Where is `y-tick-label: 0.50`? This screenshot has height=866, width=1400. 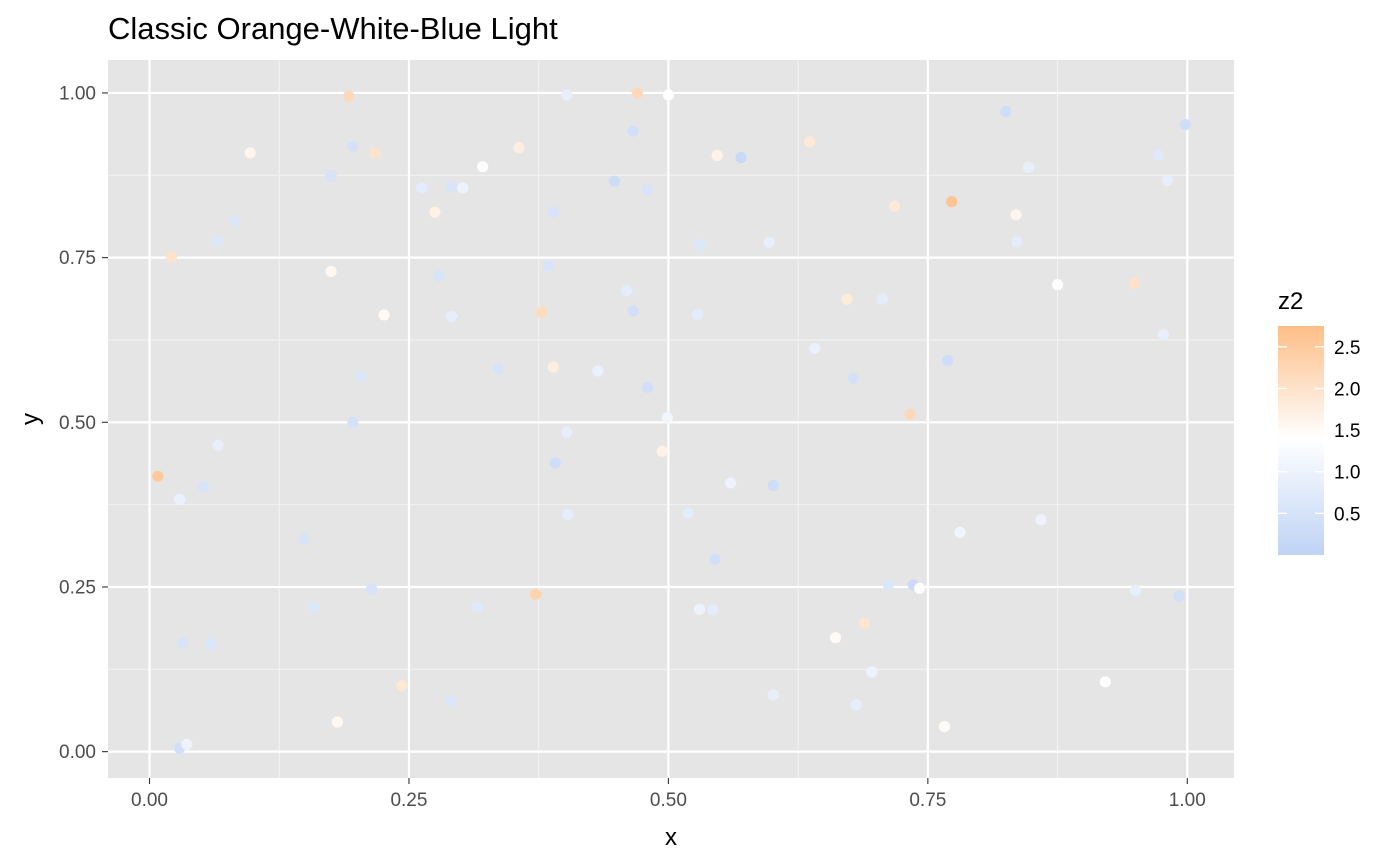 y-tick-label: 0.50 is located at coordinates (77, 423).